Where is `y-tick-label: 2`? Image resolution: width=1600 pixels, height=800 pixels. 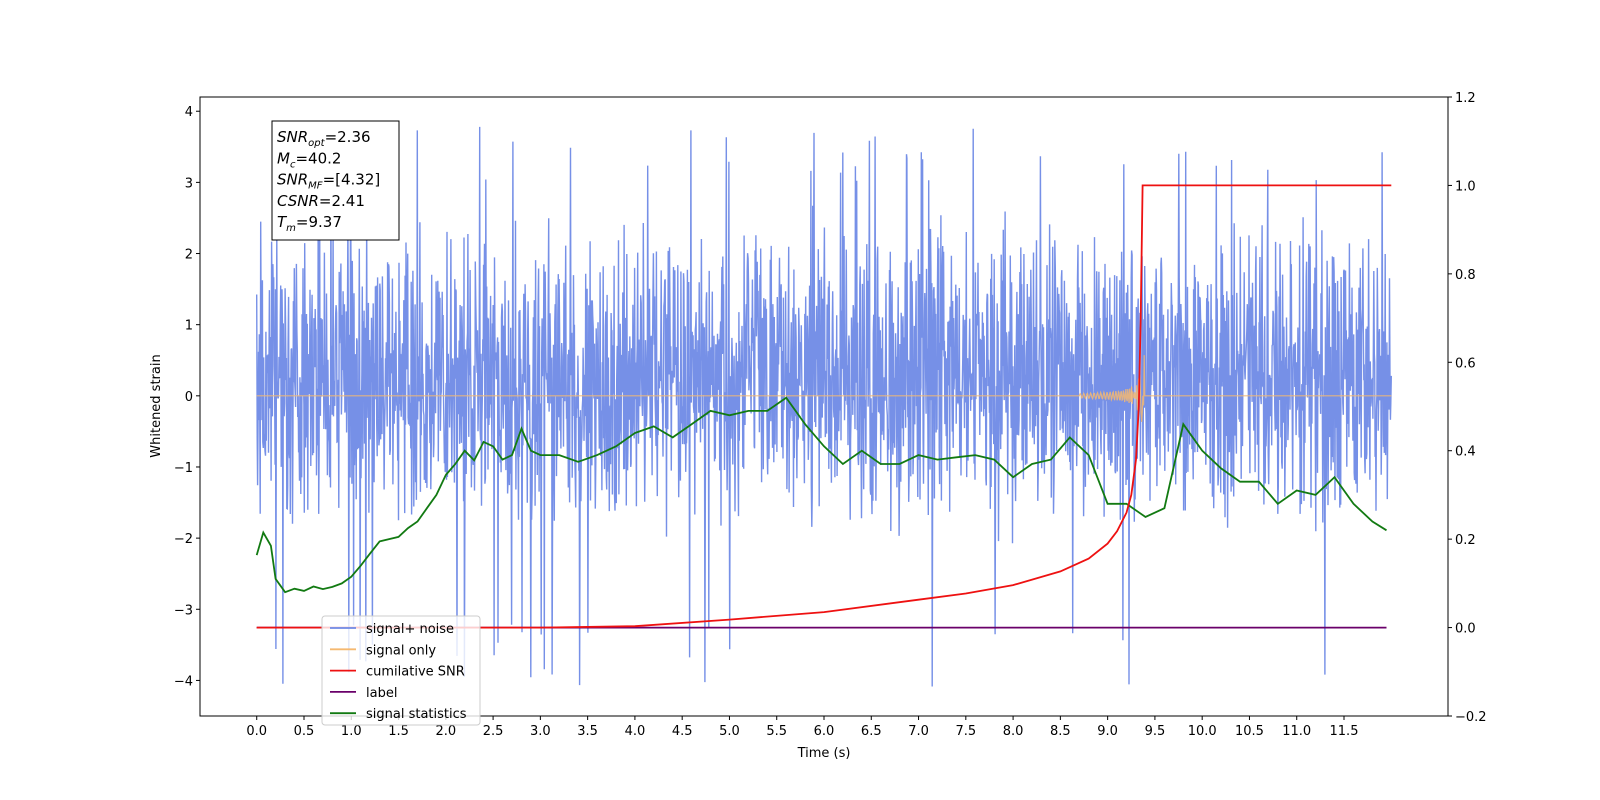 y-tick-label: 2 is located at coordinates (189, 255).